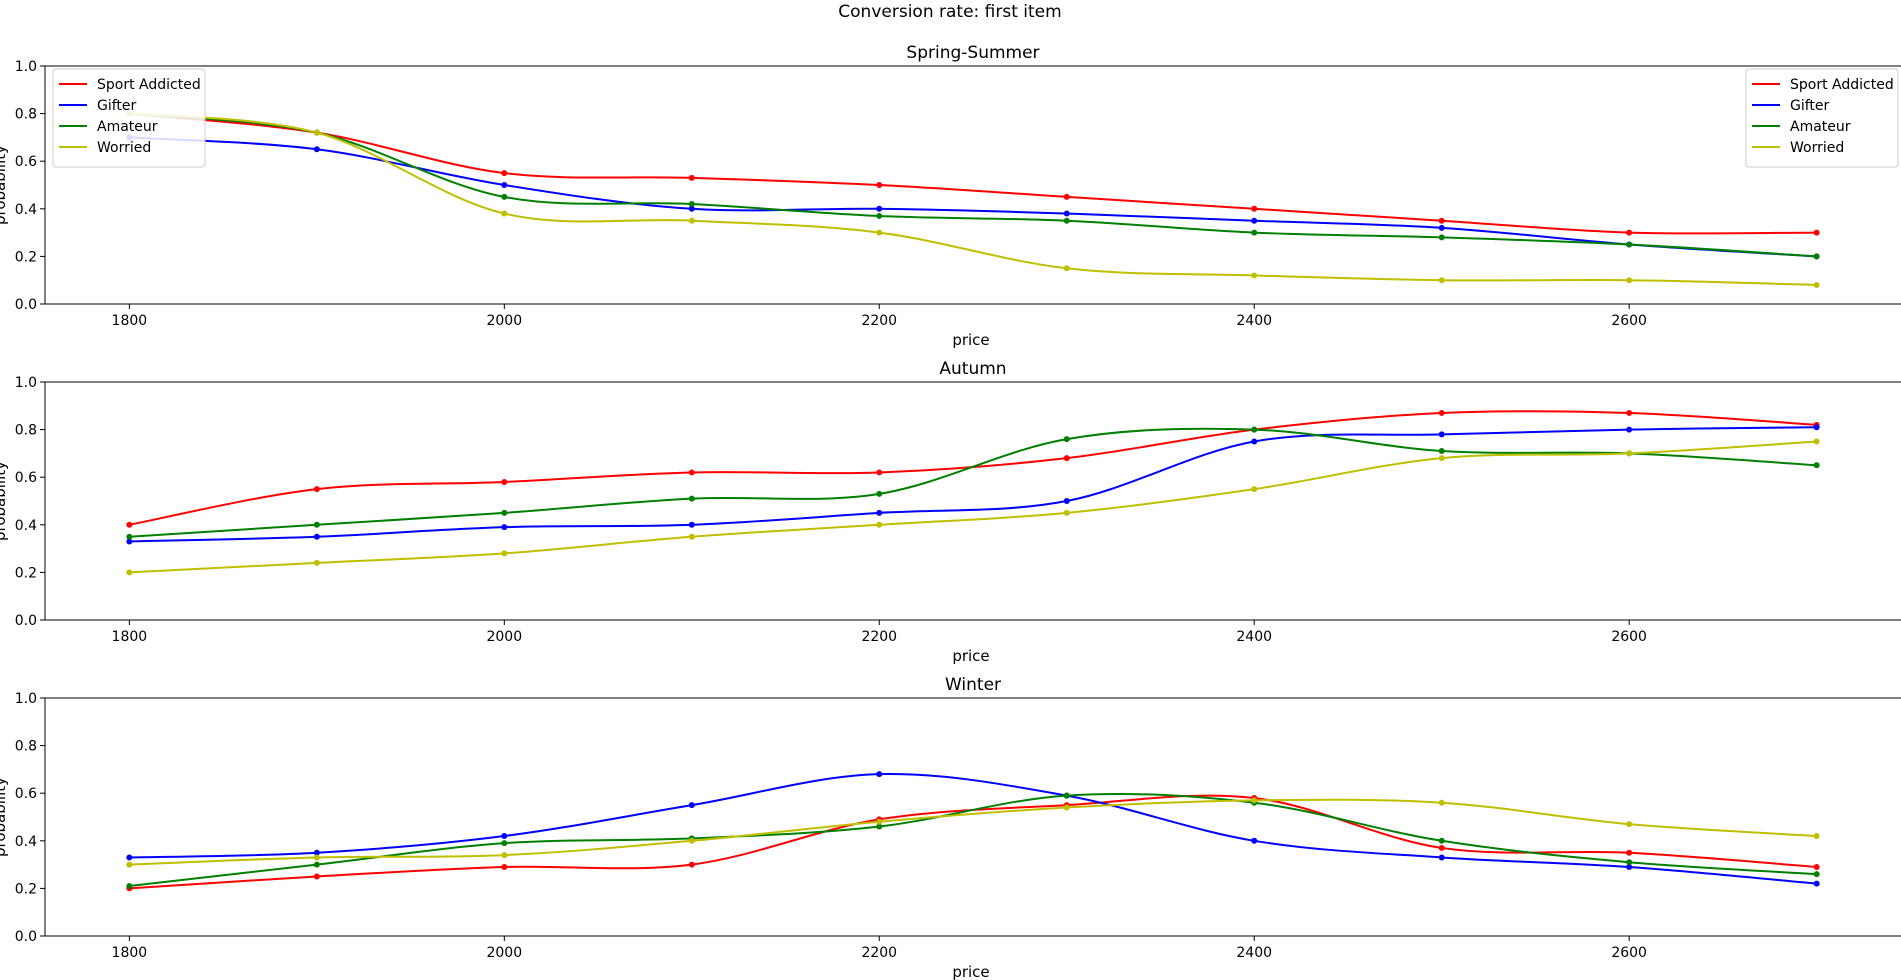 The width and height of the screenshot is (1901, 980). Describe the element at coordinates (972, 53) in the screenshot. I see `panel-title: Spring-Summer` at that location.